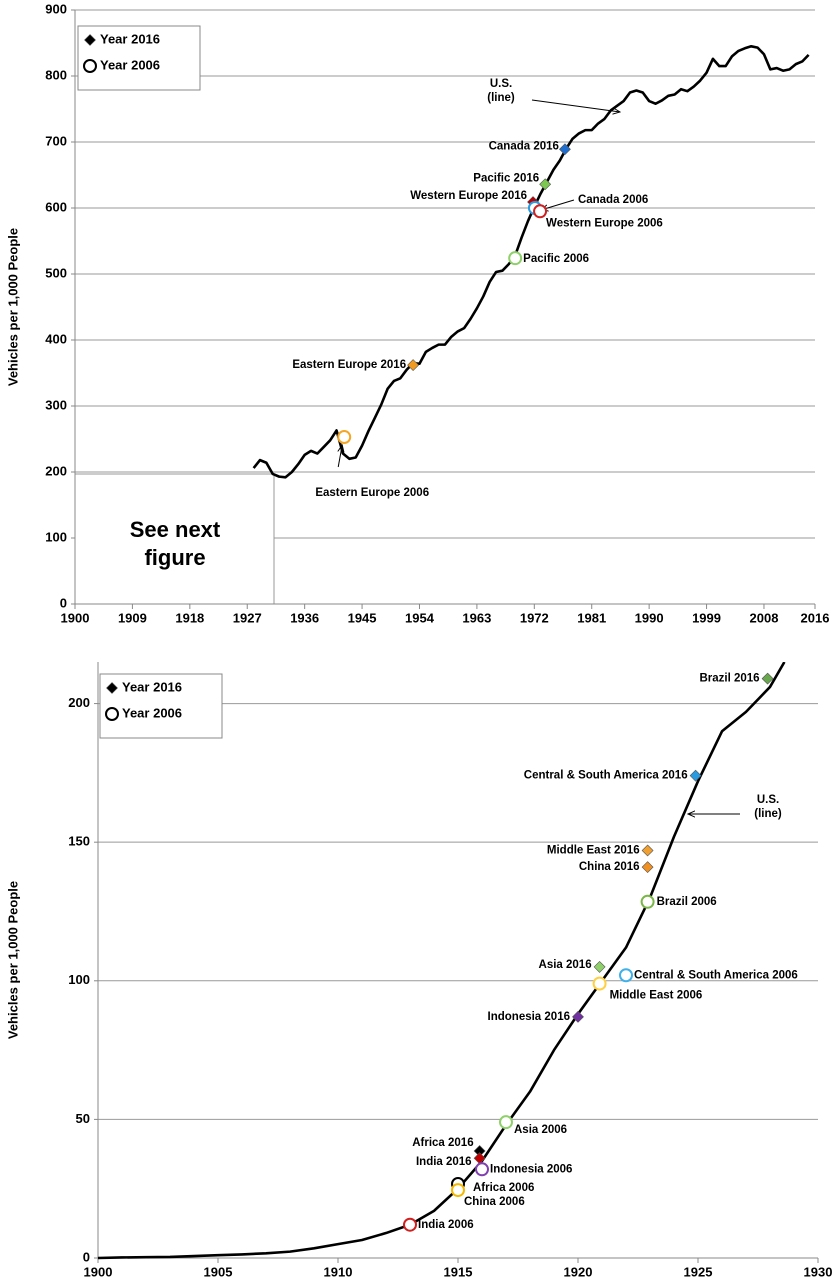 Image resolution: width=832 pixels, height=1285 pixels. Describe the element at coordinates (56, 74) in the screenshot. I see `y-tick-label: 800` at that location.